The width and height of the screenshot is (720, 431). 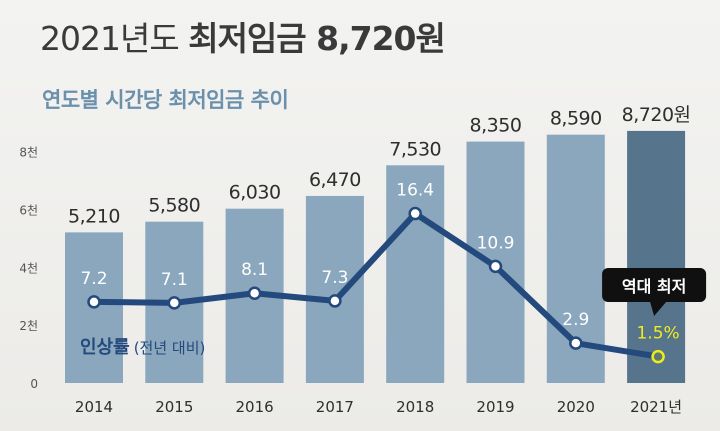 What do you see at coordinates (28, 325) in the screenshot?
I see `y-tick-label: 2천` at bounding box center [28, 325].